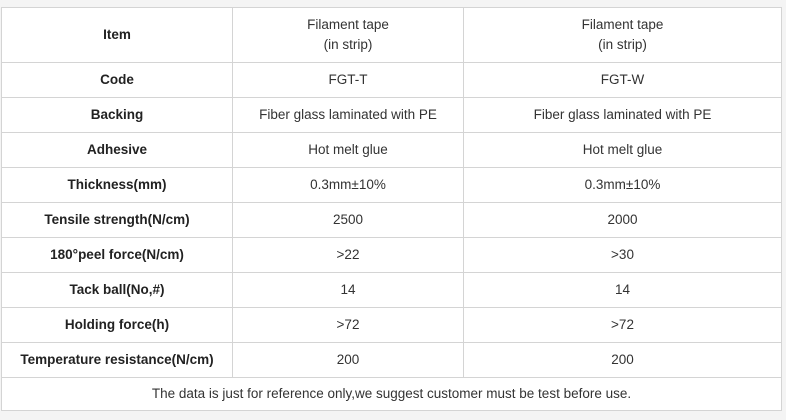  I want to click on value-ftg-w: 0.3mm±10%, so click(622, 185).